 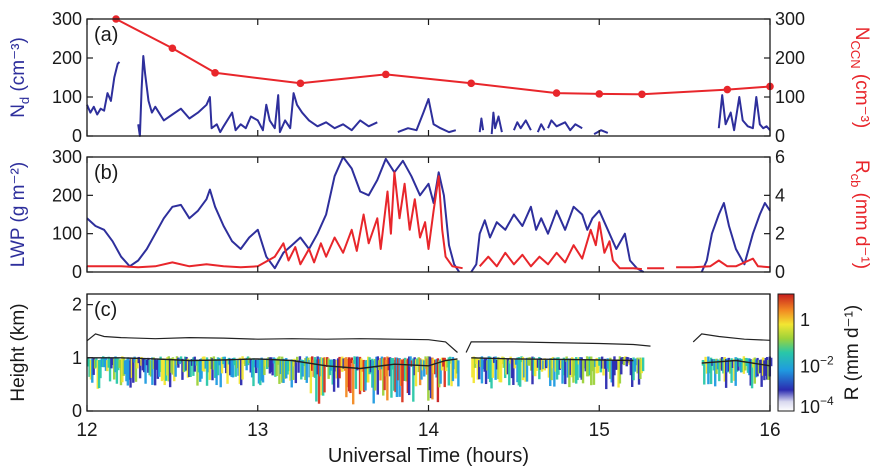 I want to click on colorbar-gradient, so click(x=786, y=352).